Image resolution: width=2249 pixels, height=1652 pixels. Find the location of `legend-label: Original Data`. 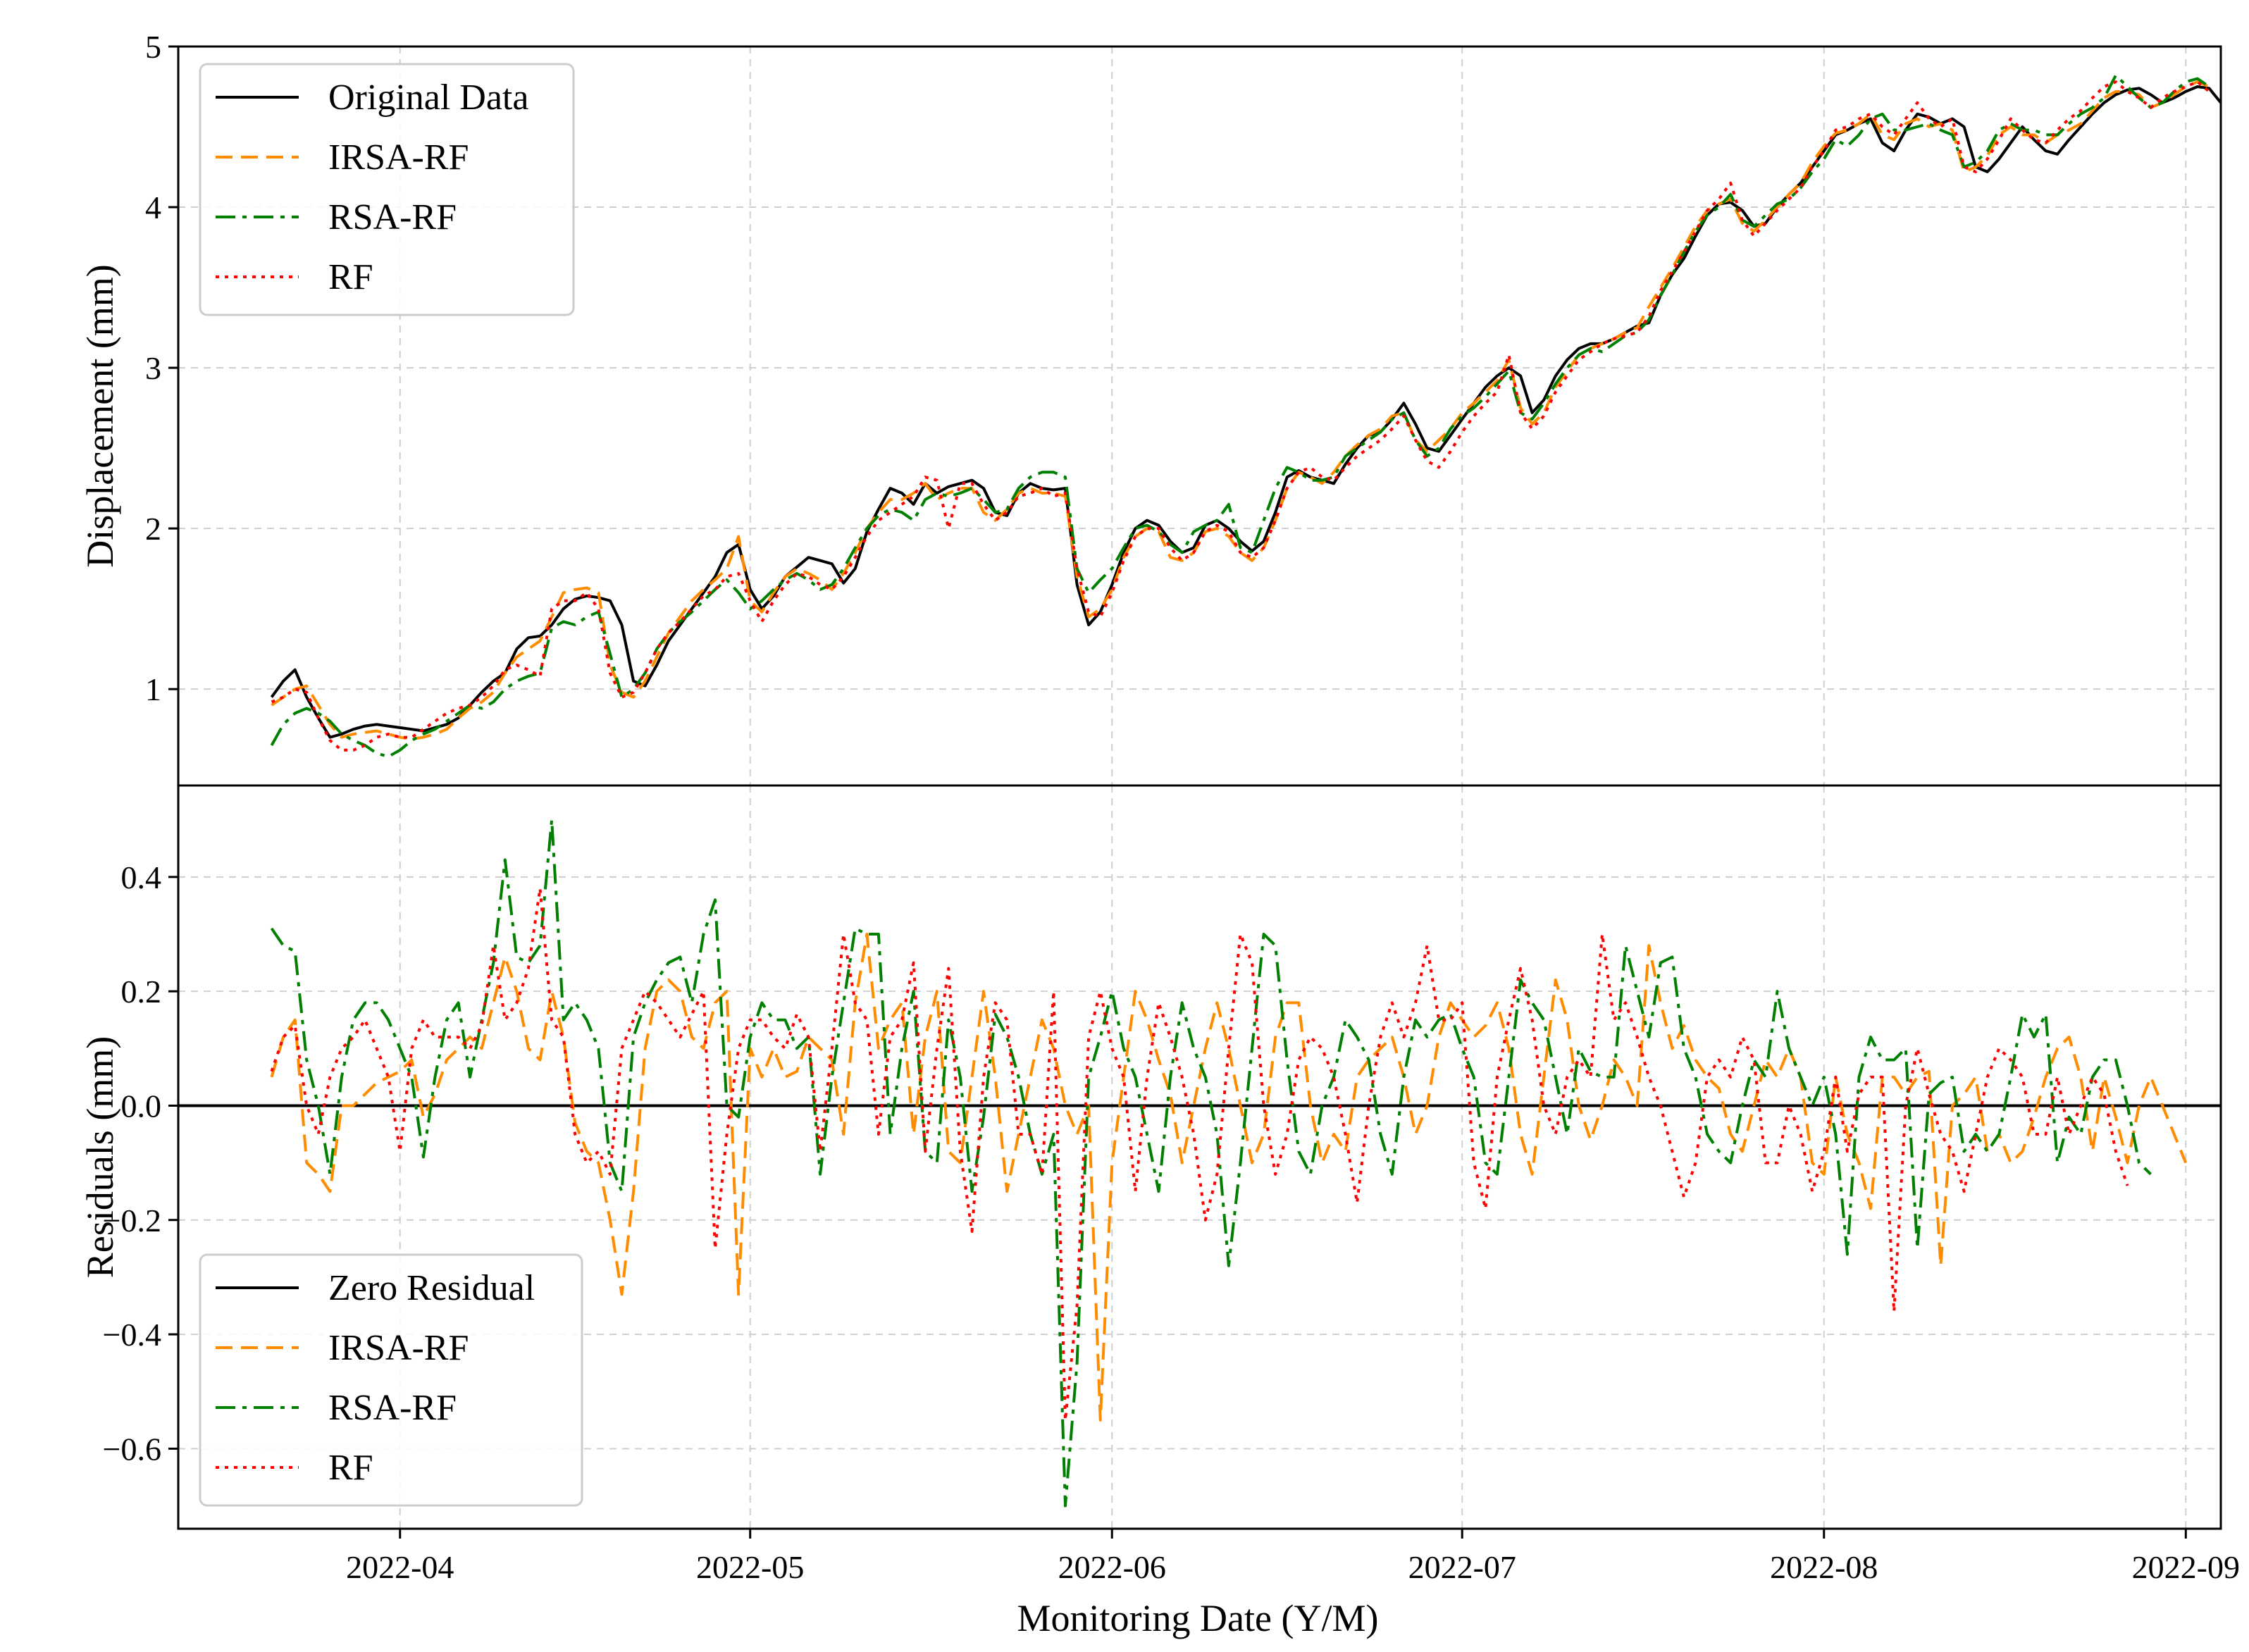

legend-label: Original Data is located at coordinates (428, 97).